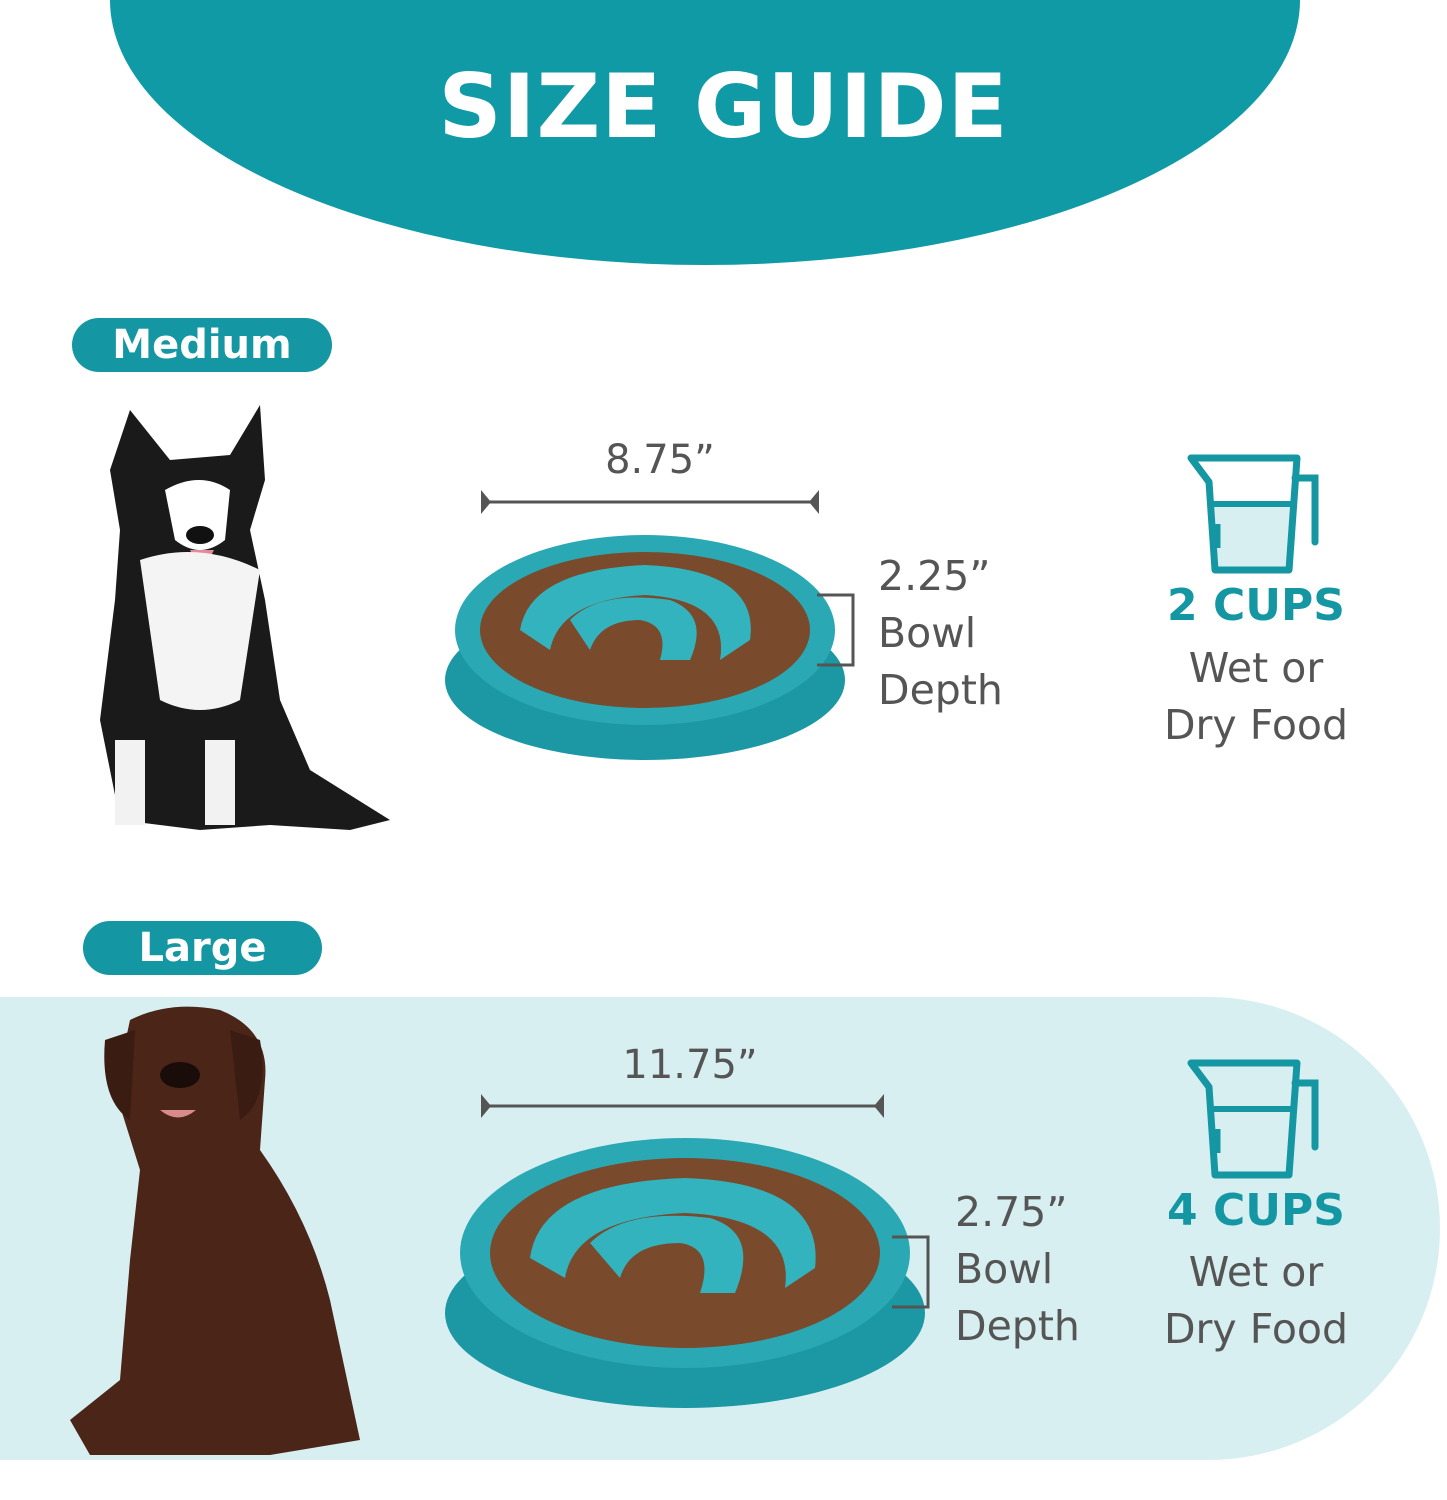 The height and width of the screenshot is (1500, 1447). Describe the element at coordinates (645, 647) in the screenshot. I see `medium-bowl-image` at that location.